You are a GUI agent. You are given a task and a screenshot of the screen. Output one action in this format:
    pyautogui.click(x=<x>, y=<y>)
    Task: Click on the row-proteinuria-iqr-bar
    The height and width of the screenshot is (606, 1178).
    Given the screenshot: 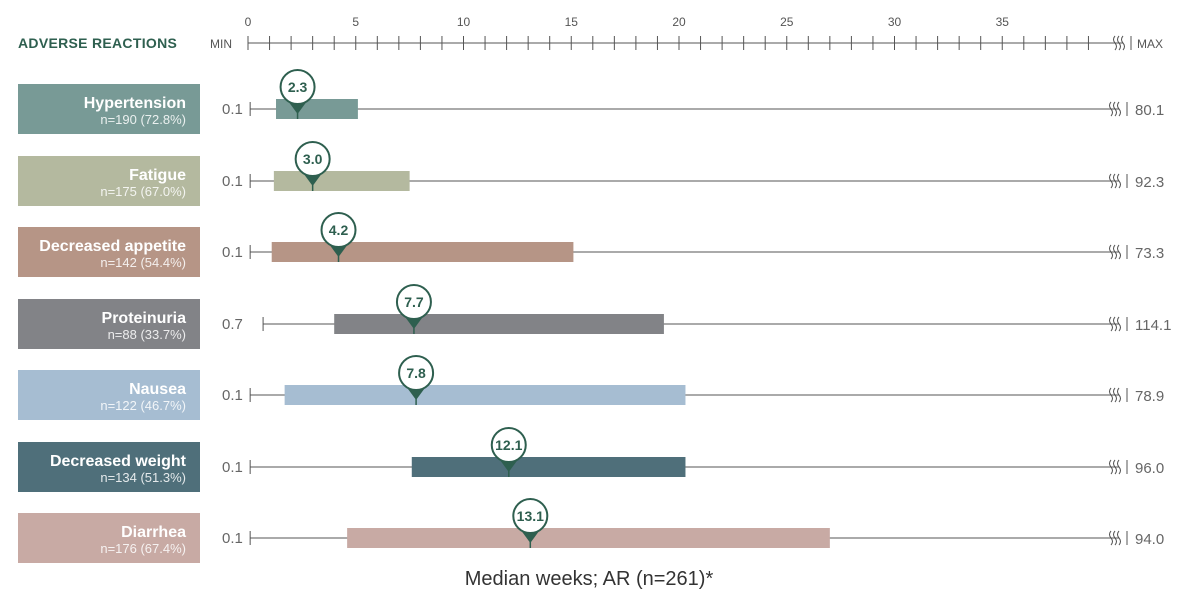 What is the action you would take?
    pyautogui.click(x=499, y=324)
    